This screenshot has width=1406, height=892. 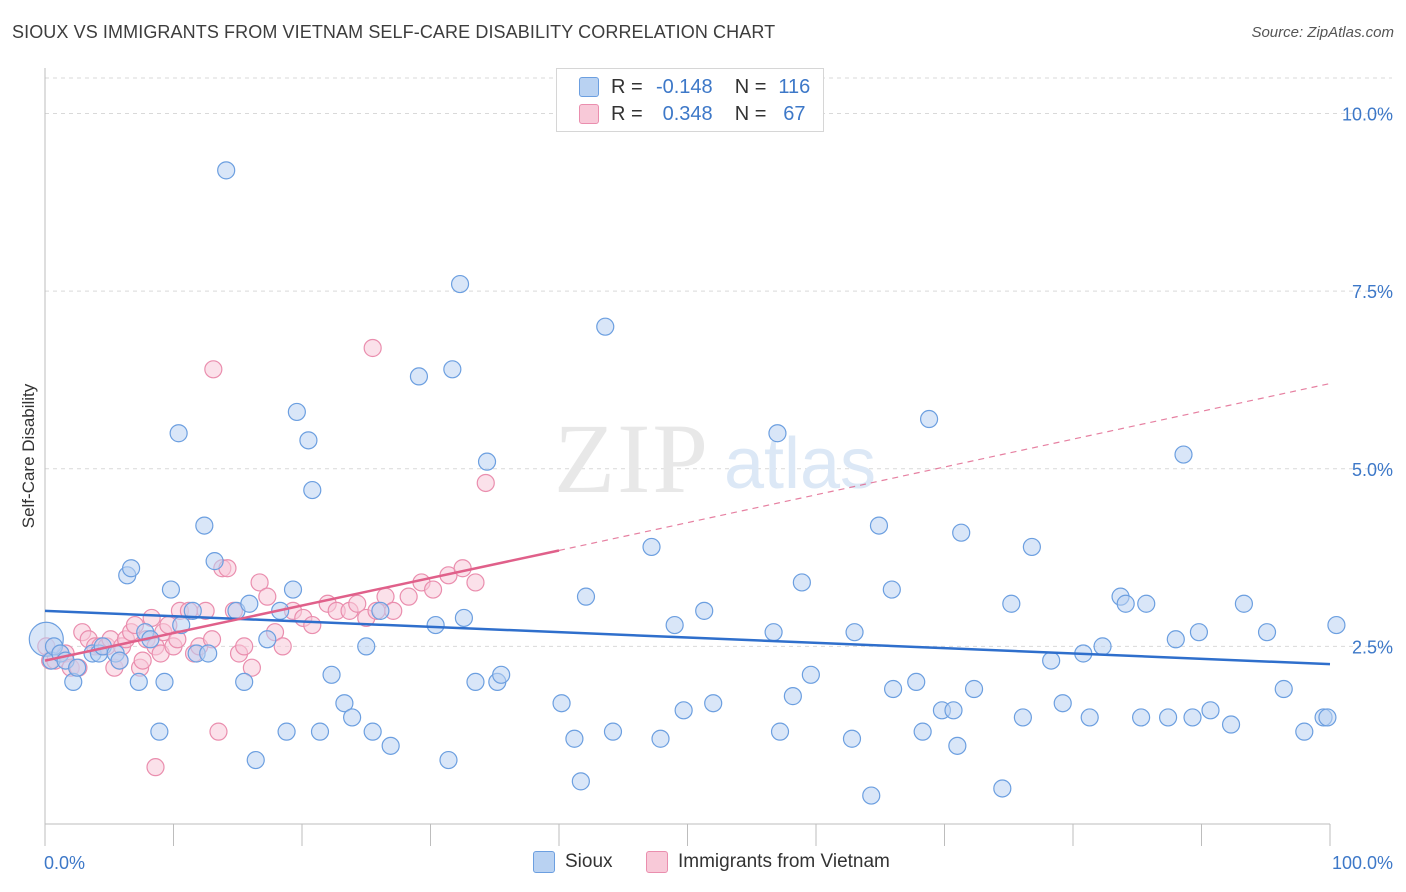 I want to click on sioux-trend-line, so click(x=687, y=637).